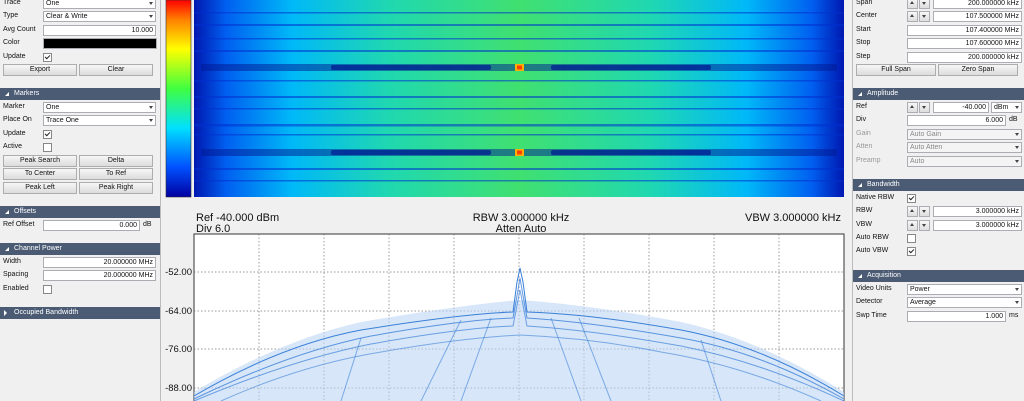  What do you see at coordinates (99, 17) in the screenshot?
I see `dropdown: Clear & Write` at bounding box center [99, 17].